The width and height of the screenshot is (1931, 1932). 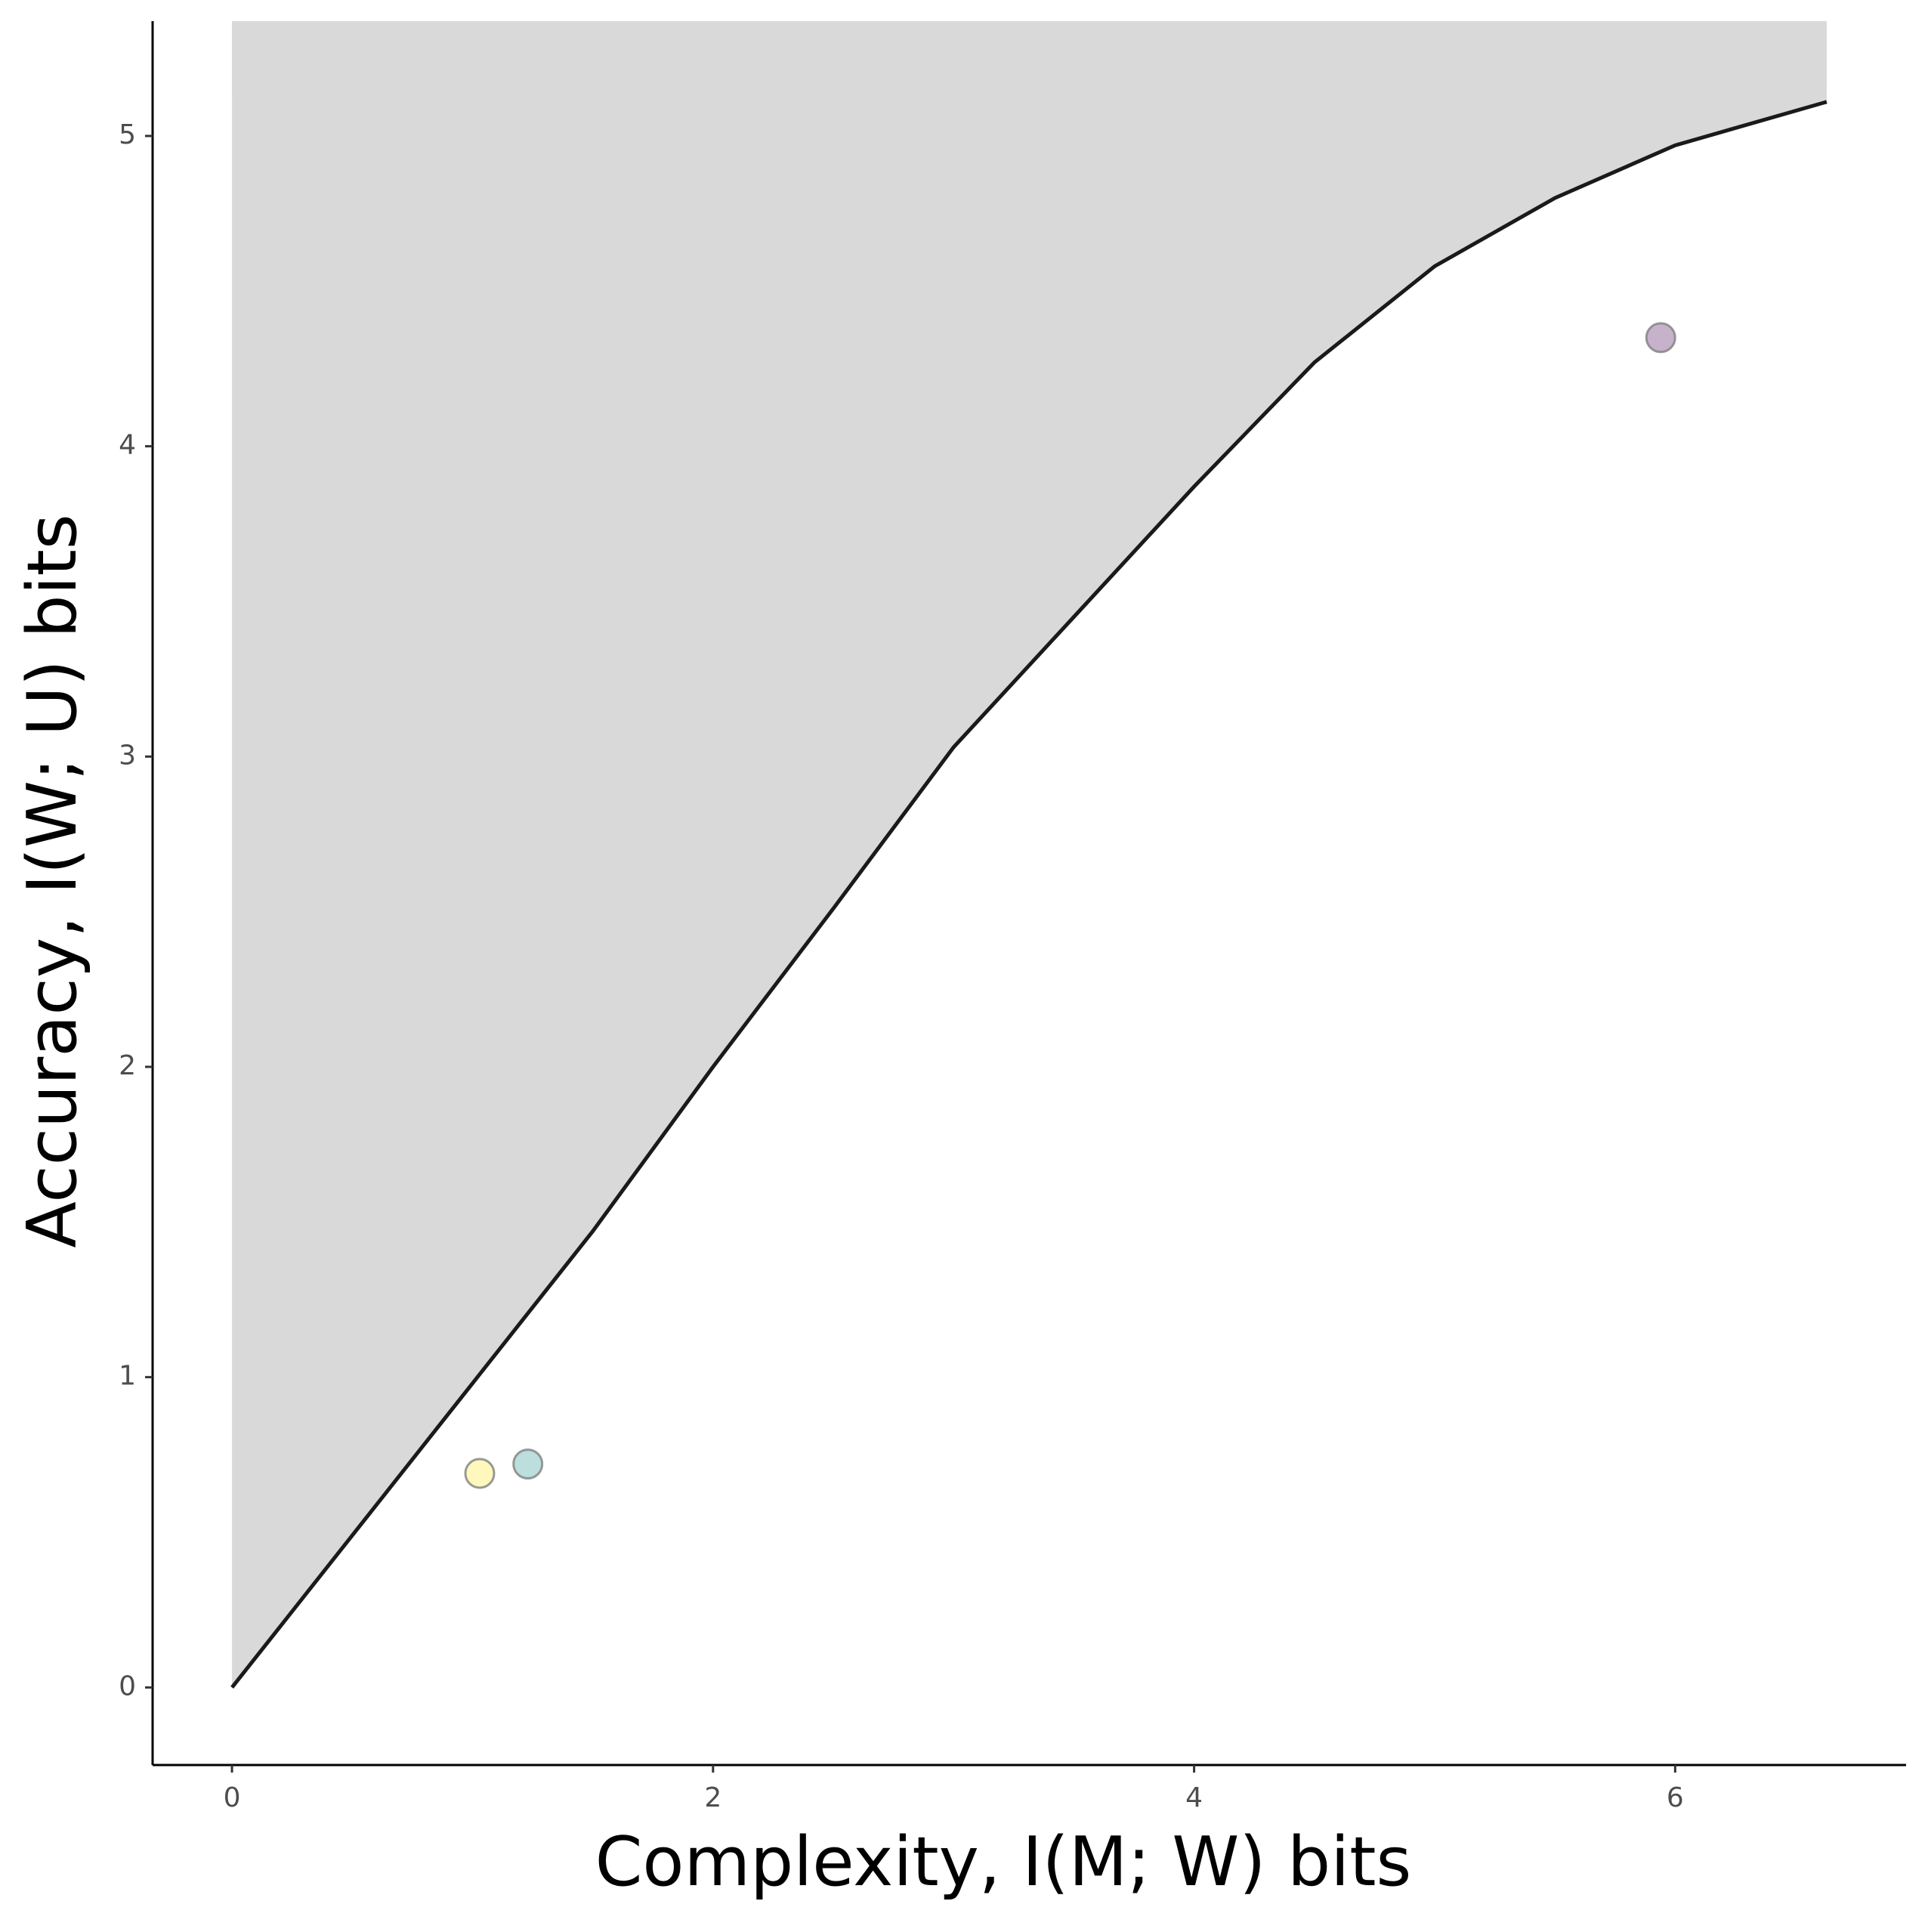 What do you see at coordinates (127, 446) in the screenshot?
I see `y-tick-label: 4` at bounding box center [127, 446].